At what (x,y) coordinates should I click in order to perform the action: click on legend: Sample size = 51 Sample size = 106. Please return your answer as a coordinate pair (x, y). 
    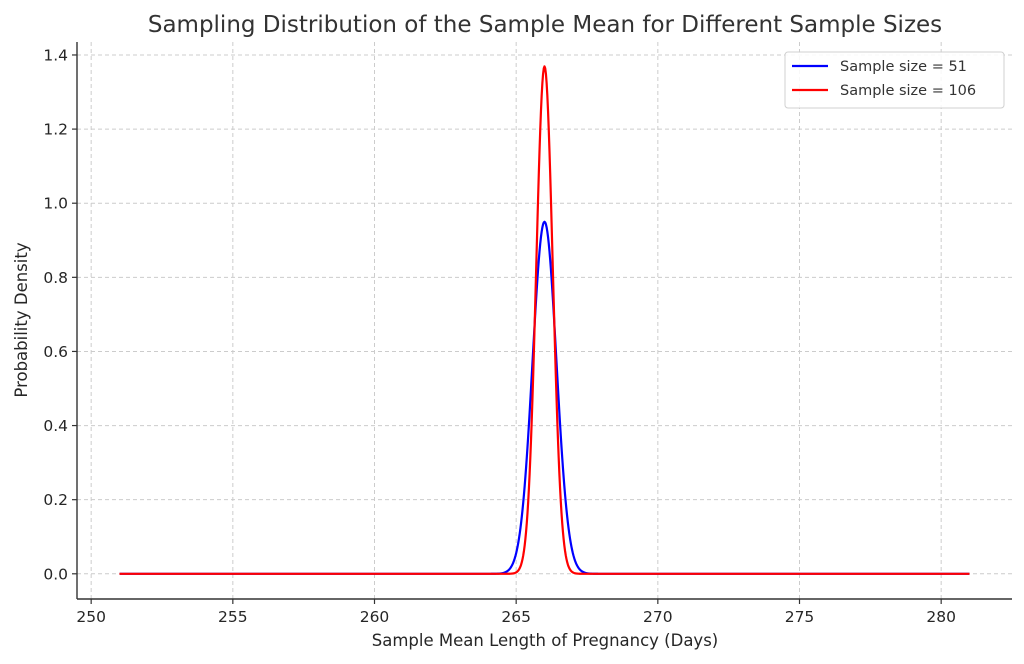
    Looking at the image, I should click on (894, 80).